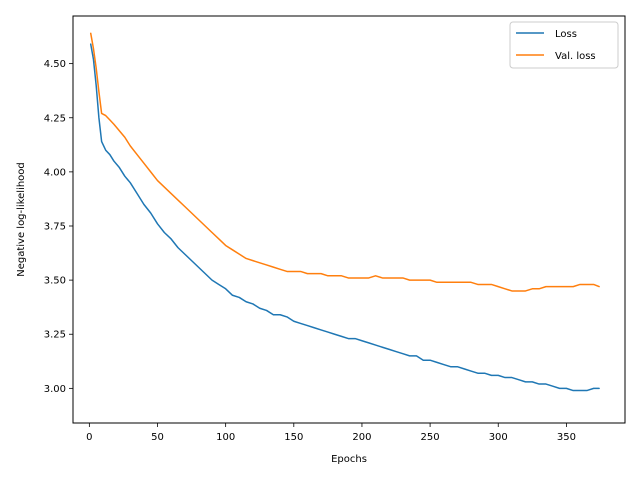  What do you see at coordinates (89, 437) in the screenshot?
I see `x-tick-label: 0` at bounding box center [89, 437].